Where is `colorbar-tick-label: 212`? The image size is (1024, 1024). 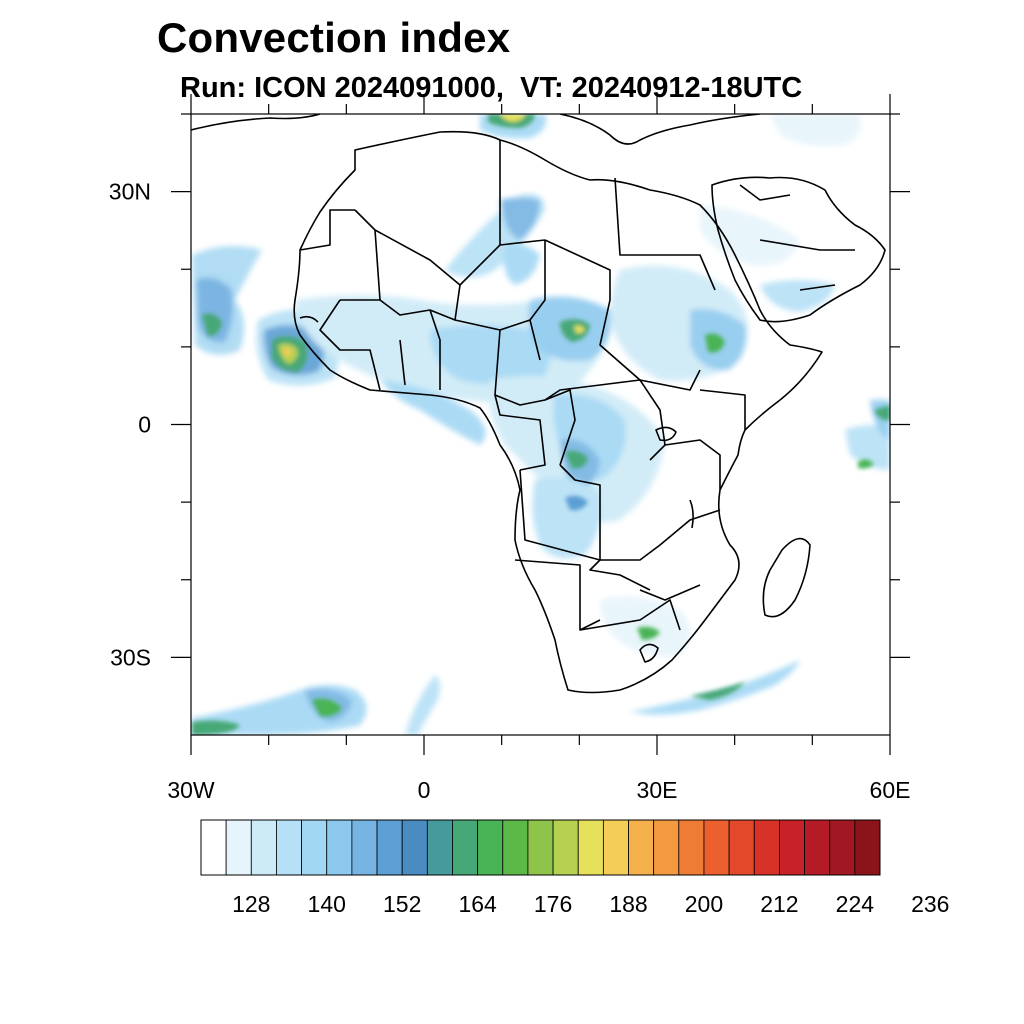 colorbar-tick-label: 212 is located at coordinates (779, 904).